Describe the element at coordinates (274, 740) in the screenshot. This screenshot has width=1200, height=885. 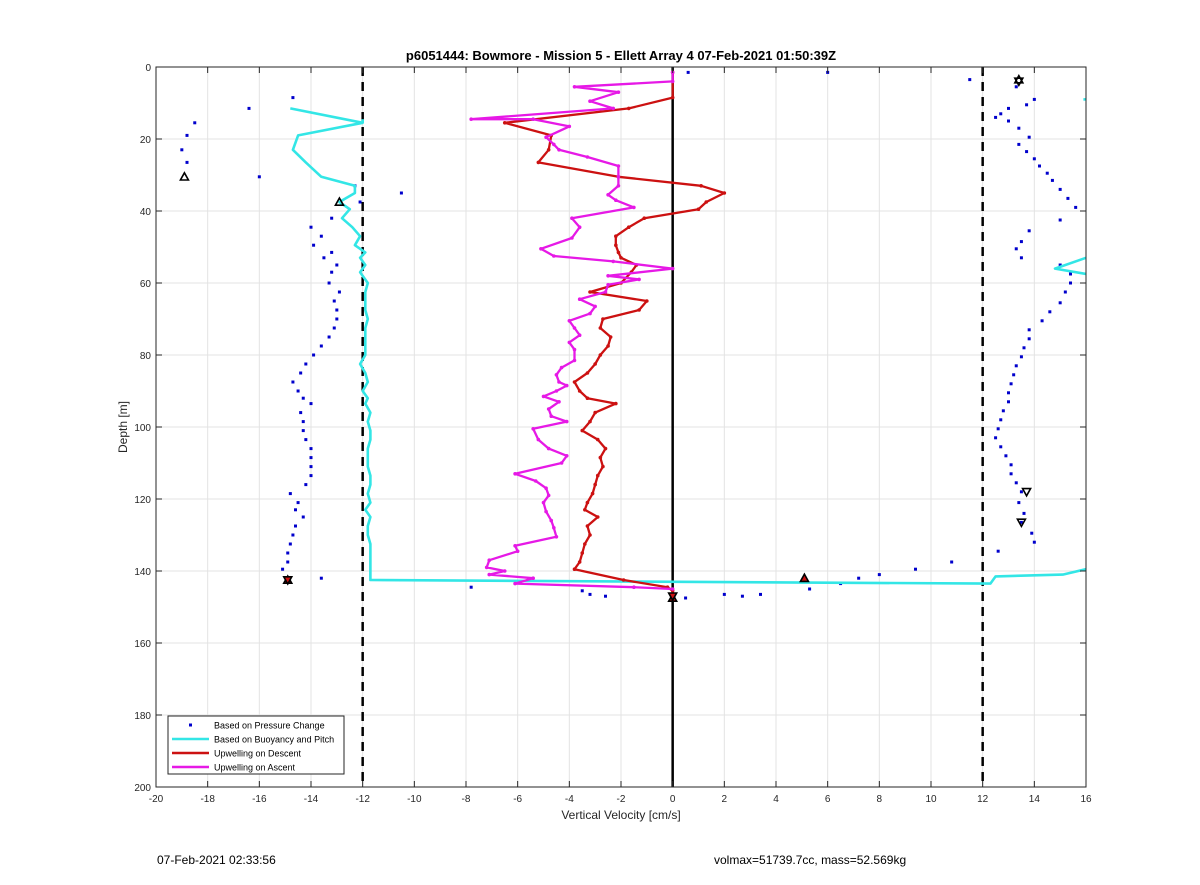
I see `legend-label: Based on Buoyancy and Pitch` at that location.